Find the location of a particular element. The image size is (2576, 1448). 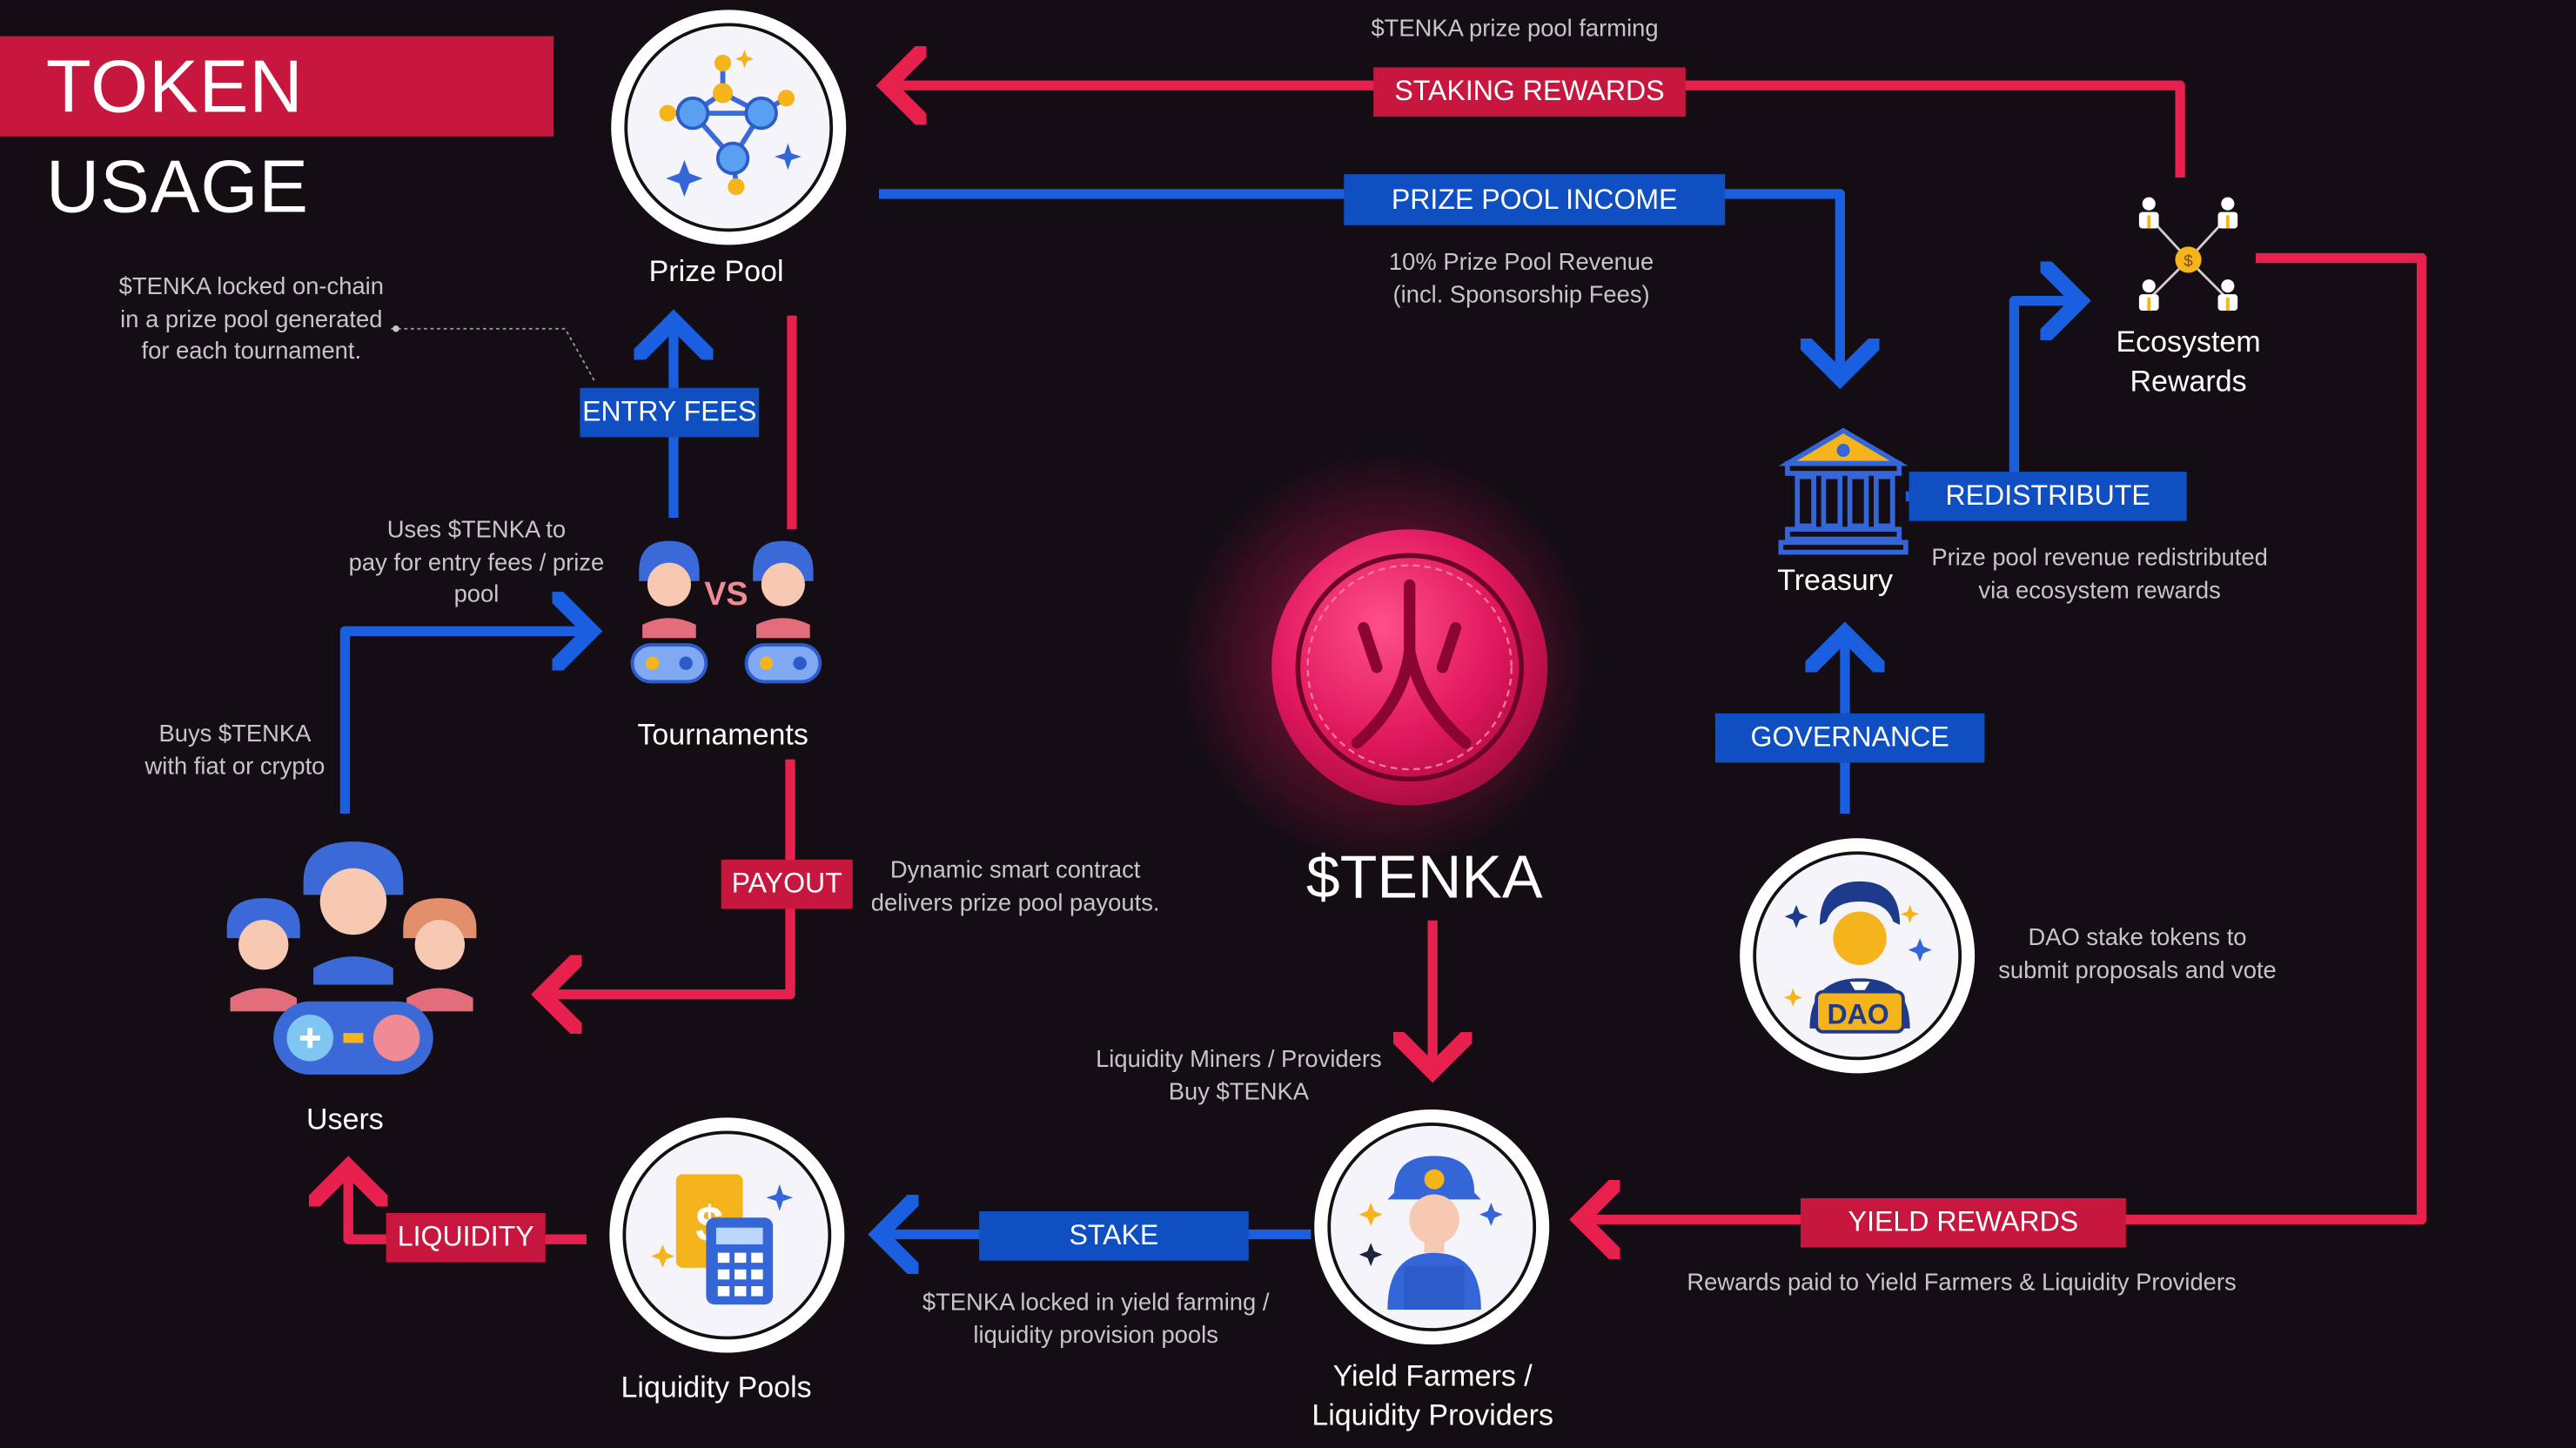

tournament-gamers-icon is located at coordinates (726, 612).